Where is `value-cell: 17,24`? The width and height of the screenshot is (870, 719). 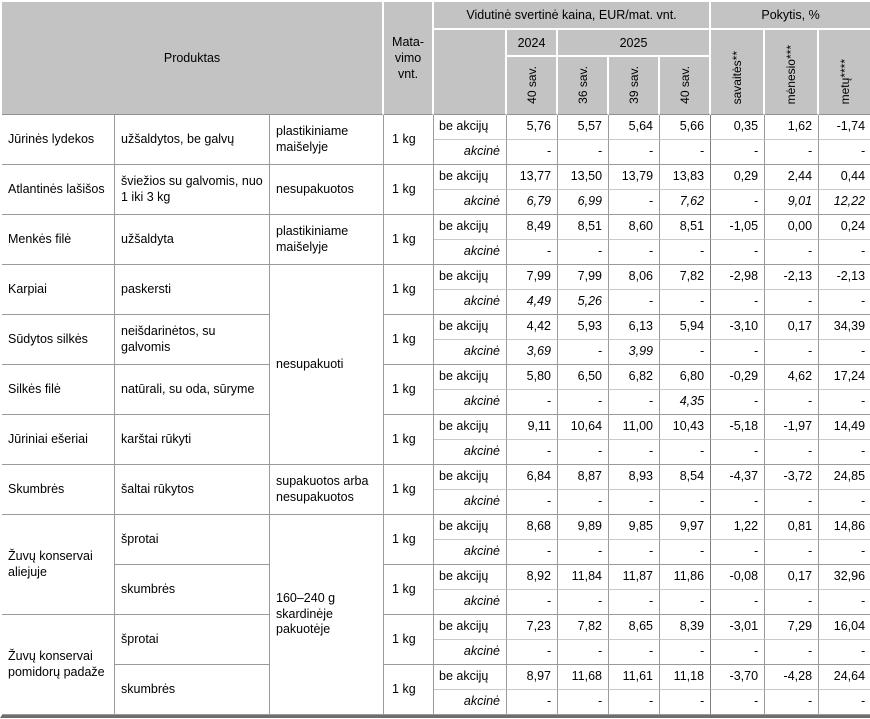
value-cell: 17,24 is located at coordinates (844, 377).